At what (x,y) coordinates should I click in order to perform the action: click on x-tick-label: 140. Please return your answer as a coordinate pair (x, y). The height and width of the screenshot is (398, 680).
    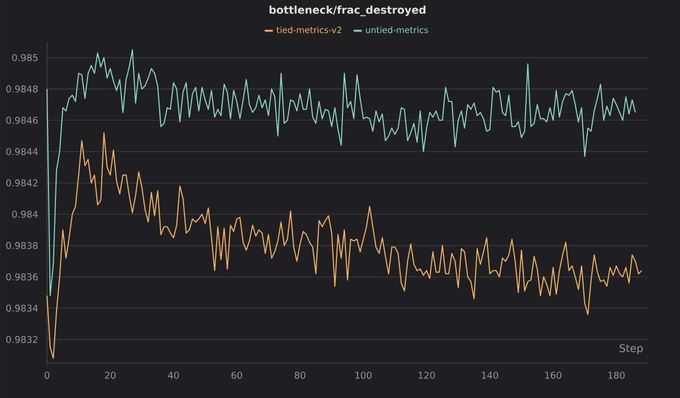
    Looking at the image, I should click on (490, 375).